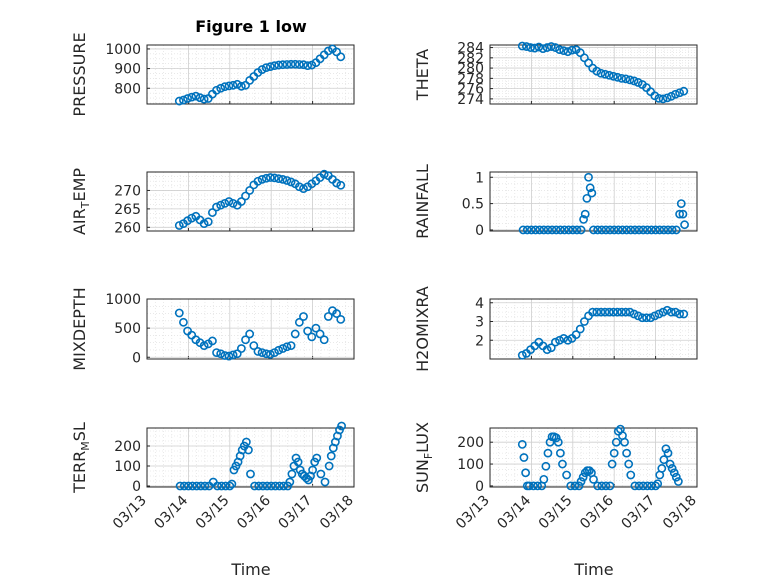  Describe the element at coordinates (555, 329) in the screenshot. I see `subplot-h2omixra: 2 3 4 H2OMIXRA` at that location.